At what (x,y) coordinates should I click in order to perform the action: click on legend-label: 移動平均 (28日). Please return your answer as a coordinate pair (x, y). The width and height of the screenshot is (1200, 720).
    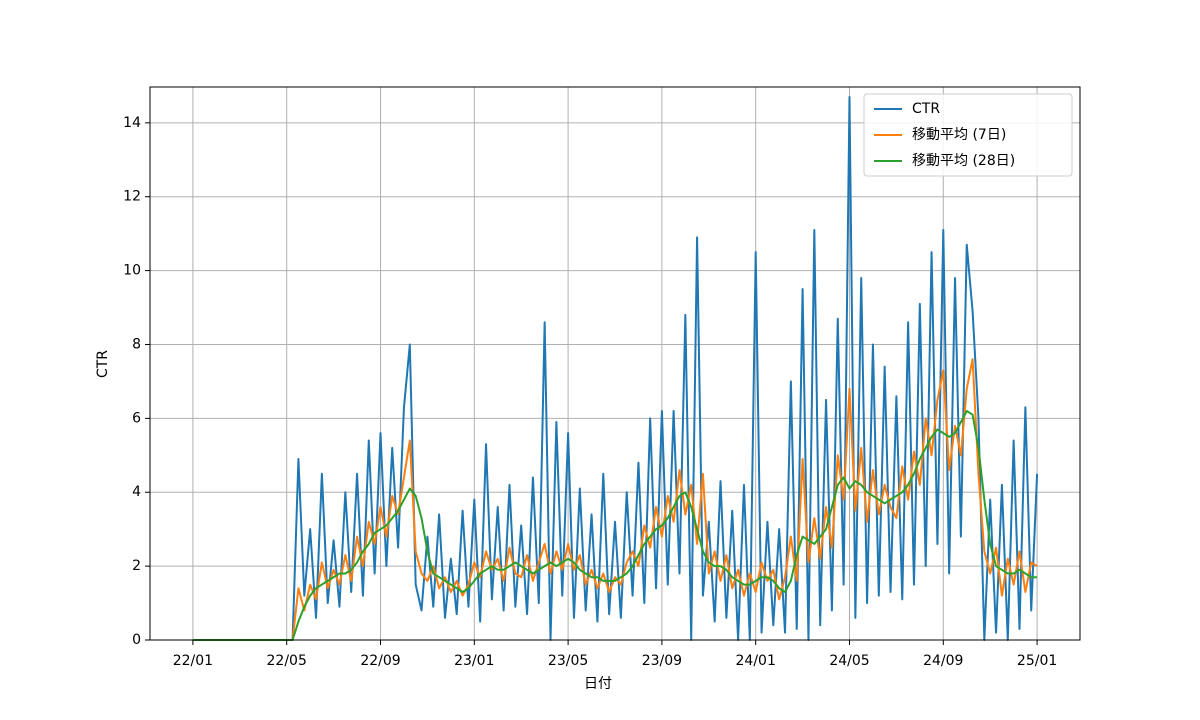
    Looking at the image, I should click on (963, 161).